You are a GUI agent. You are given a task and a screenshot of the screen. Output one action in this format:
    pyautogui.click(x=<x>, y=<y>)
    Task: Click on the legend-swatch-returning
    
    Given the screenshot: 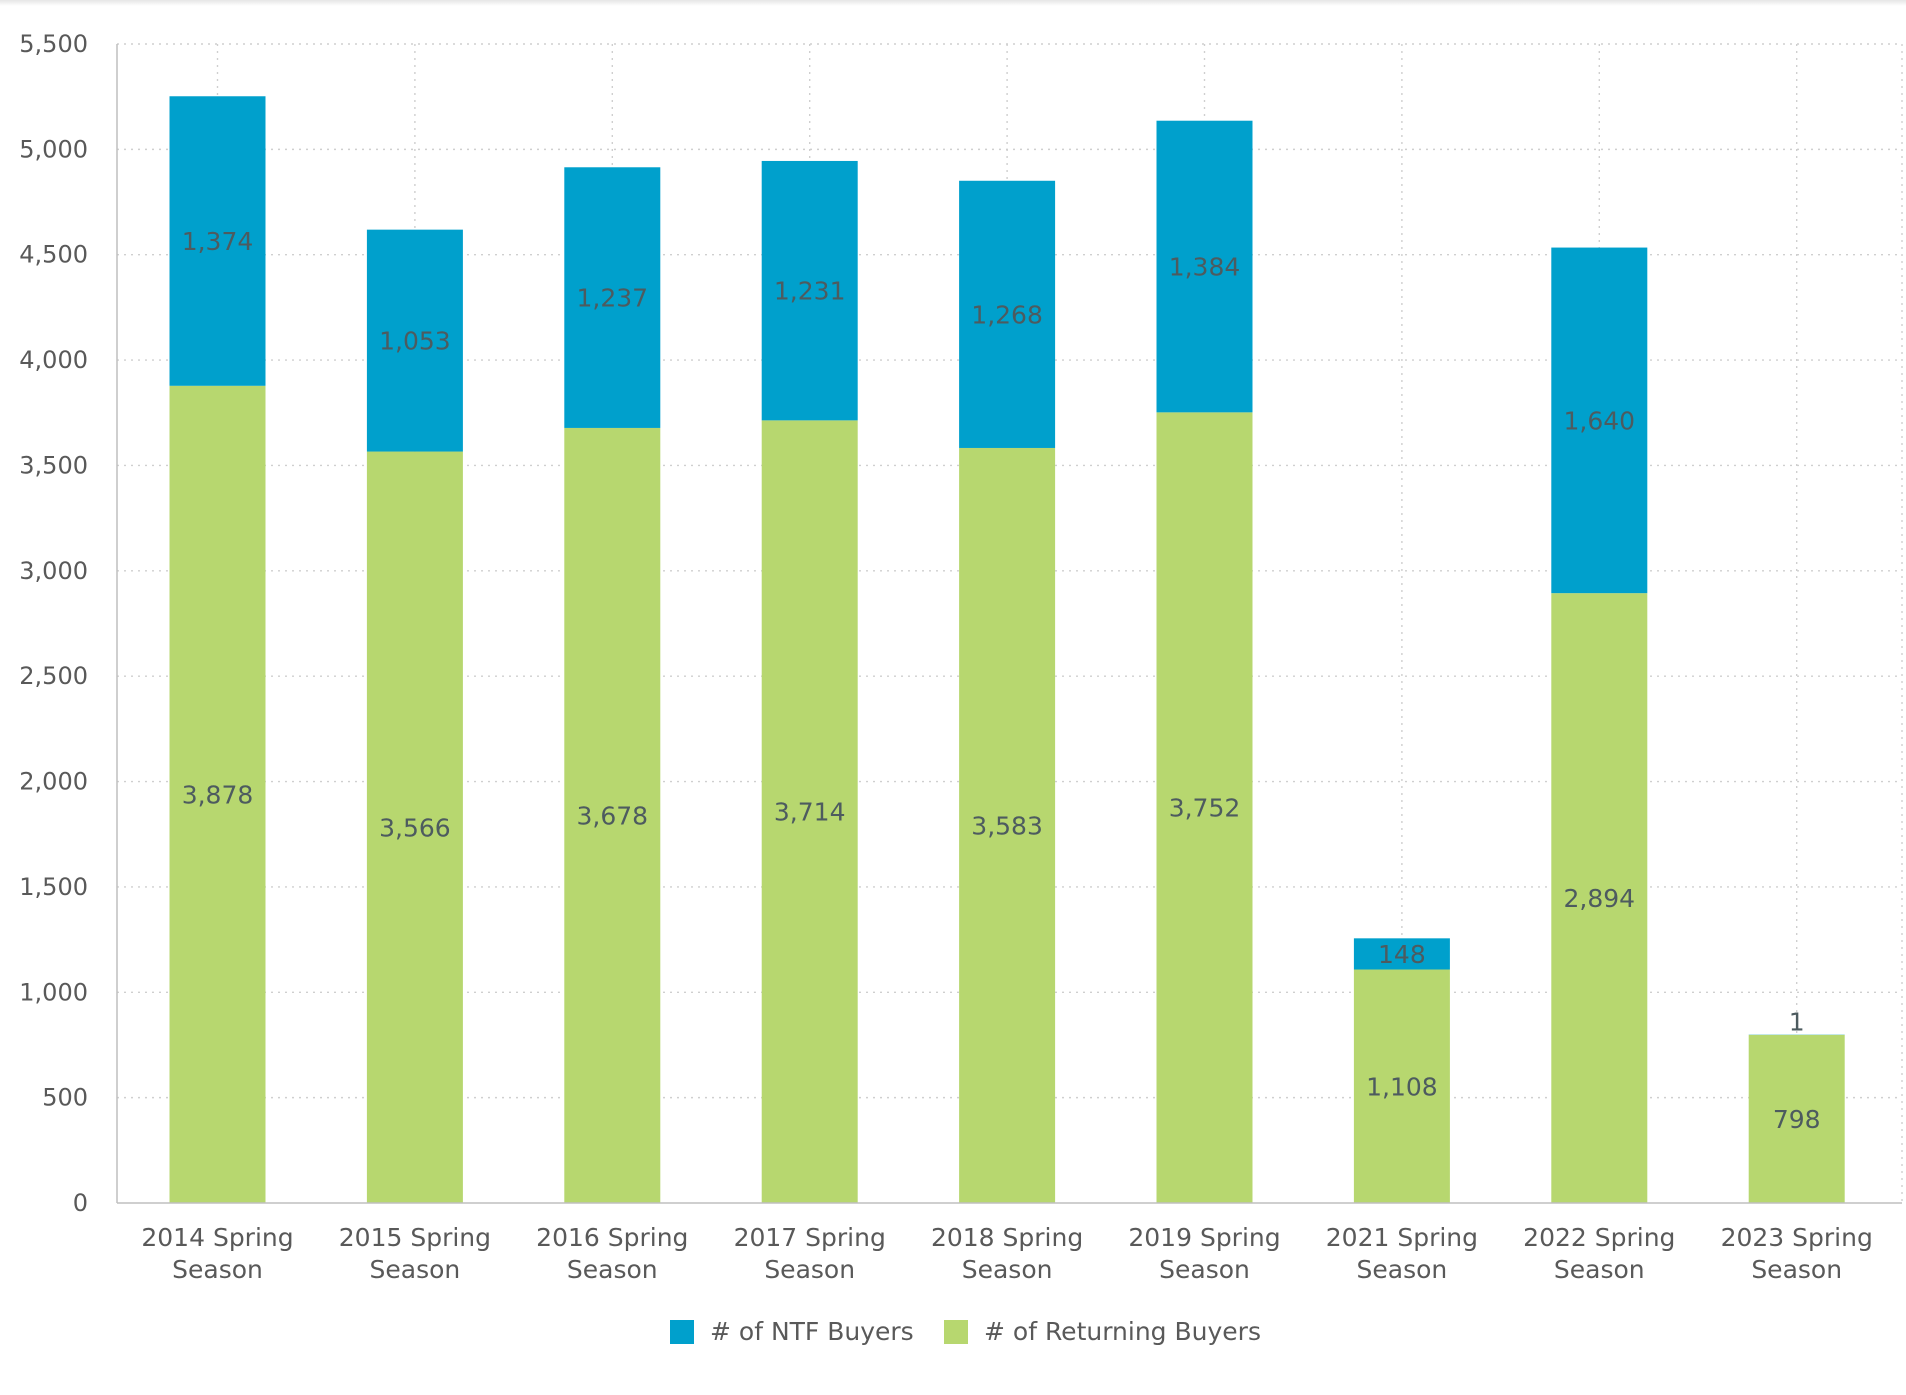 What is the action you would take?
    pyautogui.click(x=956, y=1332)
    